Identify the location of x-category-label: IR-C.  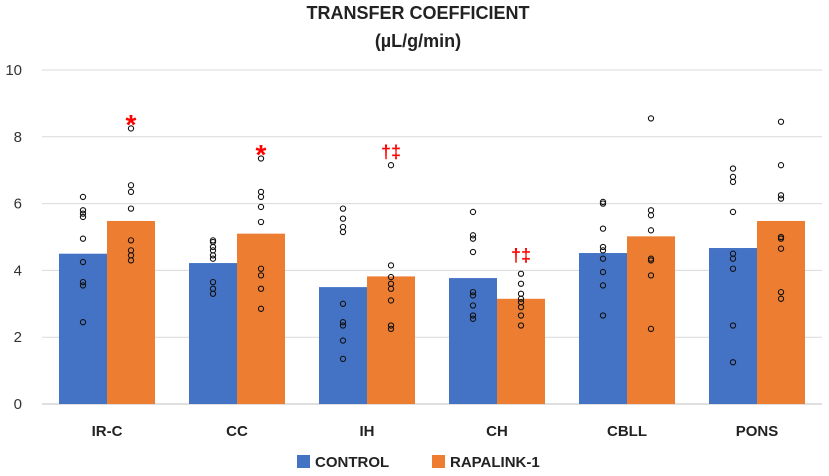
(107, 431).